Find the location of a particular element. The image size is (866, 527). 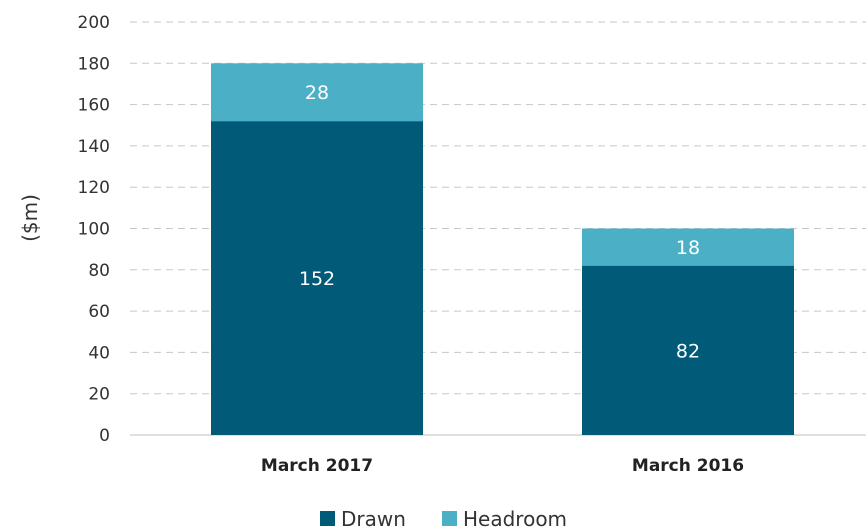

y-tick-label: 0 is located at coordinates (104, 436).